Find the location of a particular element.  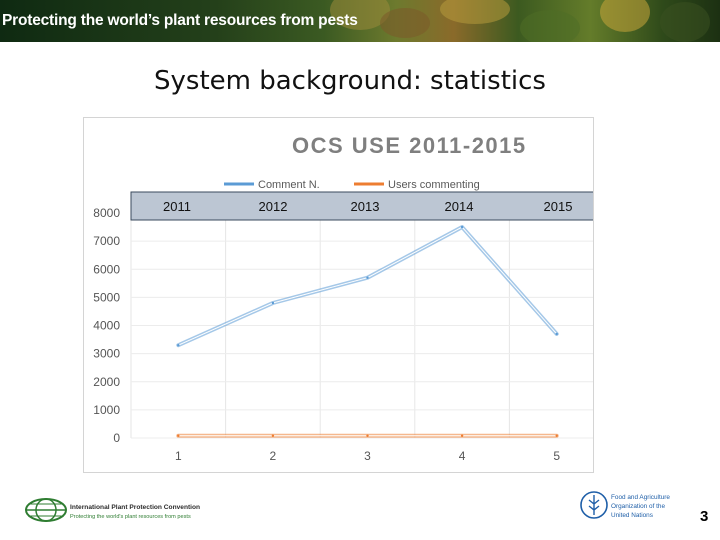

x-tick-label: 1 is located at coordinates (178, 456).